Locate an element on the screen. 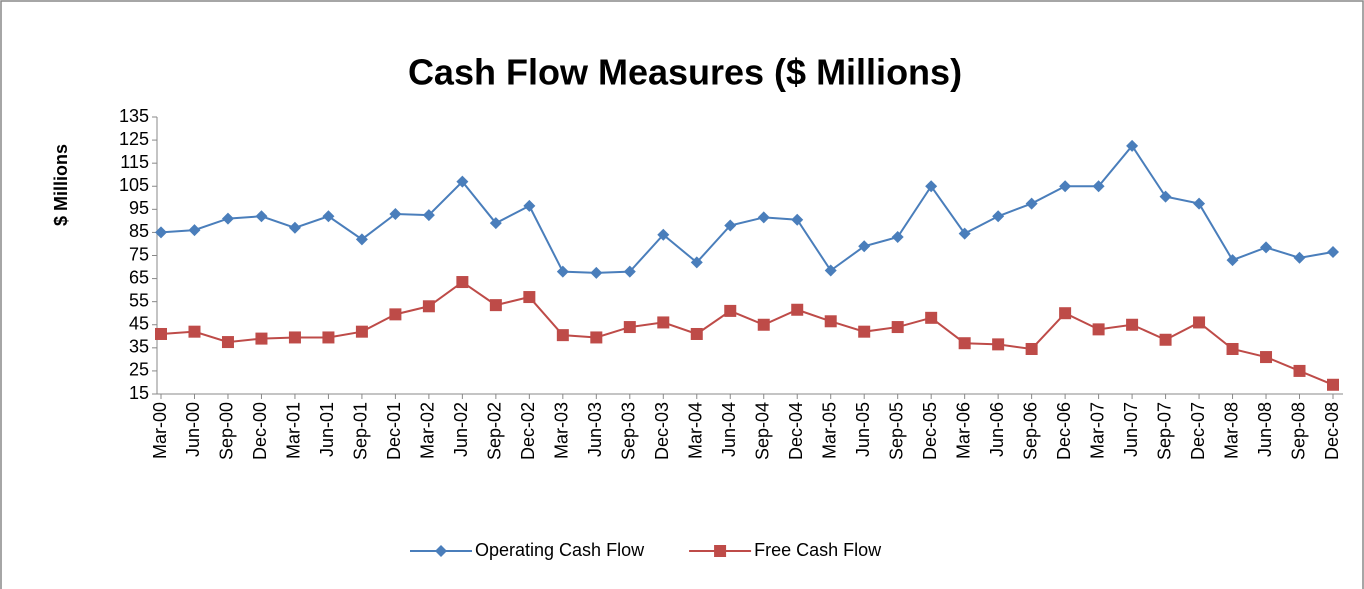  y-tick-label: 55 is located at coordinates (139, 300).